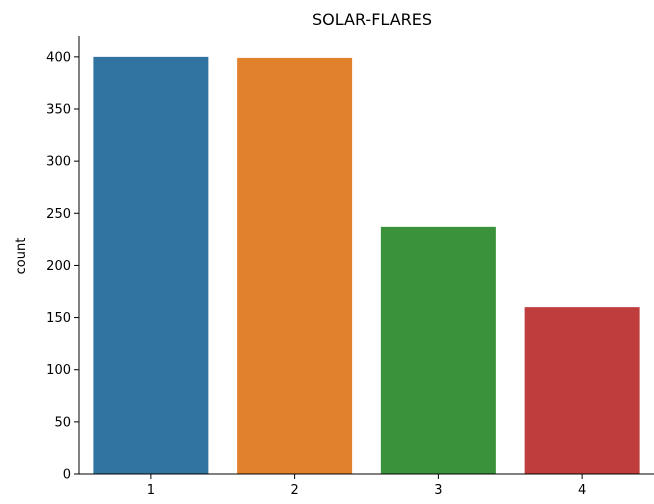  I want to click on x-tick-label: 3, so click(438, 490).